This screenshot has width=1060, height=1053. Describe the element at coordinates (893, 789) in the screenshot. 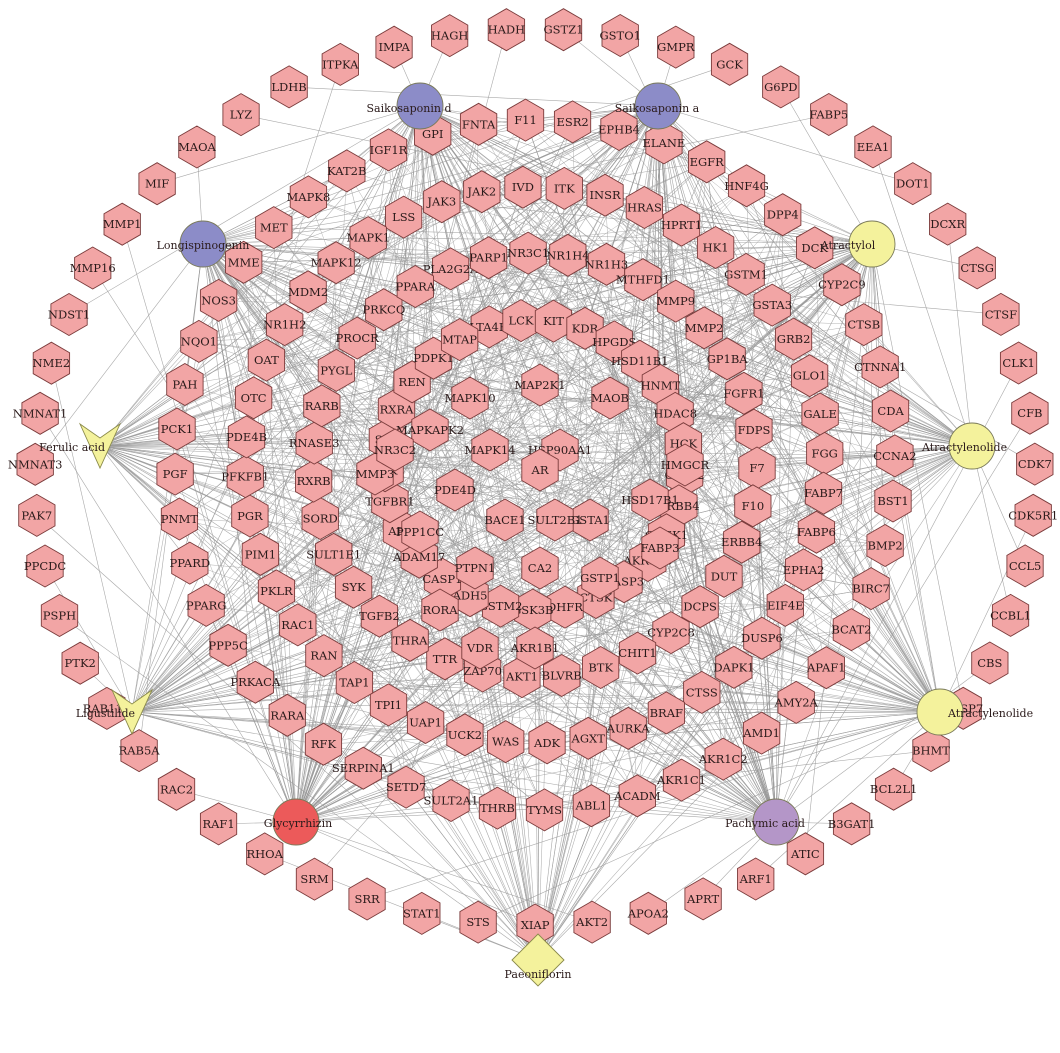

I see `target-node-bcl2l1: BCL2L1` at that location.